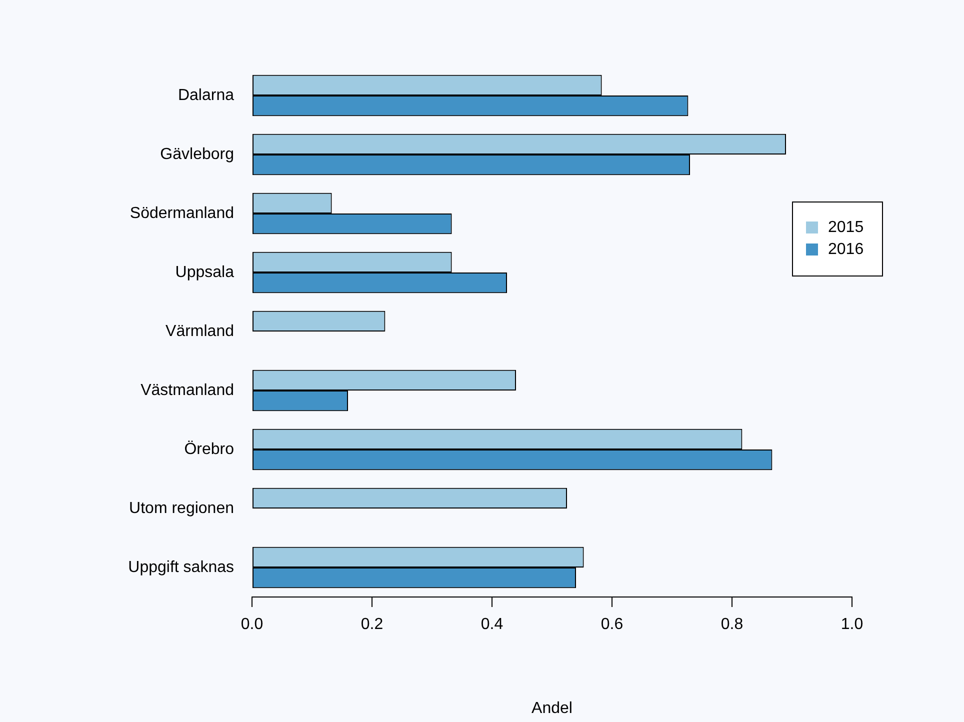 This screenshot has width=964, height=722. I want to click on y-tick-label: Västmanland, so click(187, 390).